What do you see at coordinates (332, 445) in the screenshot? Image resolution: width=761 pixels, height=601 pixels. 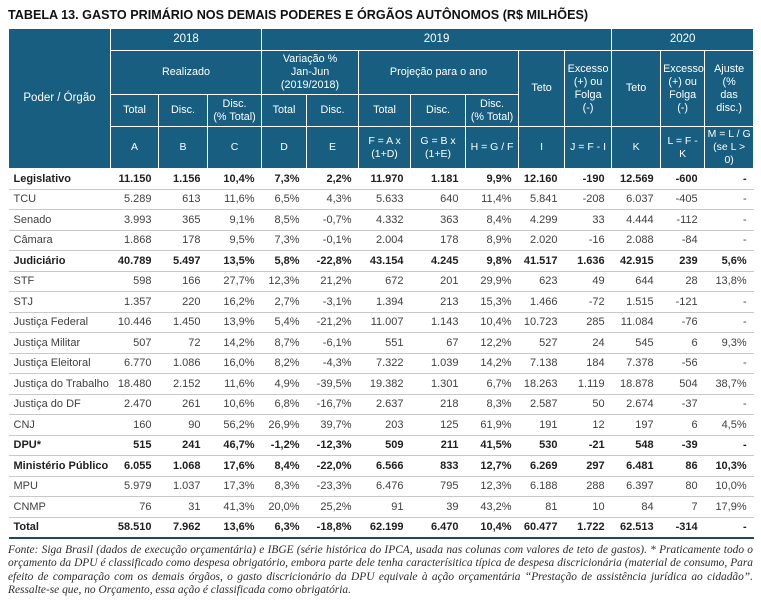 I see `cell-value: -12,3%` at bounding box center [332, 445].